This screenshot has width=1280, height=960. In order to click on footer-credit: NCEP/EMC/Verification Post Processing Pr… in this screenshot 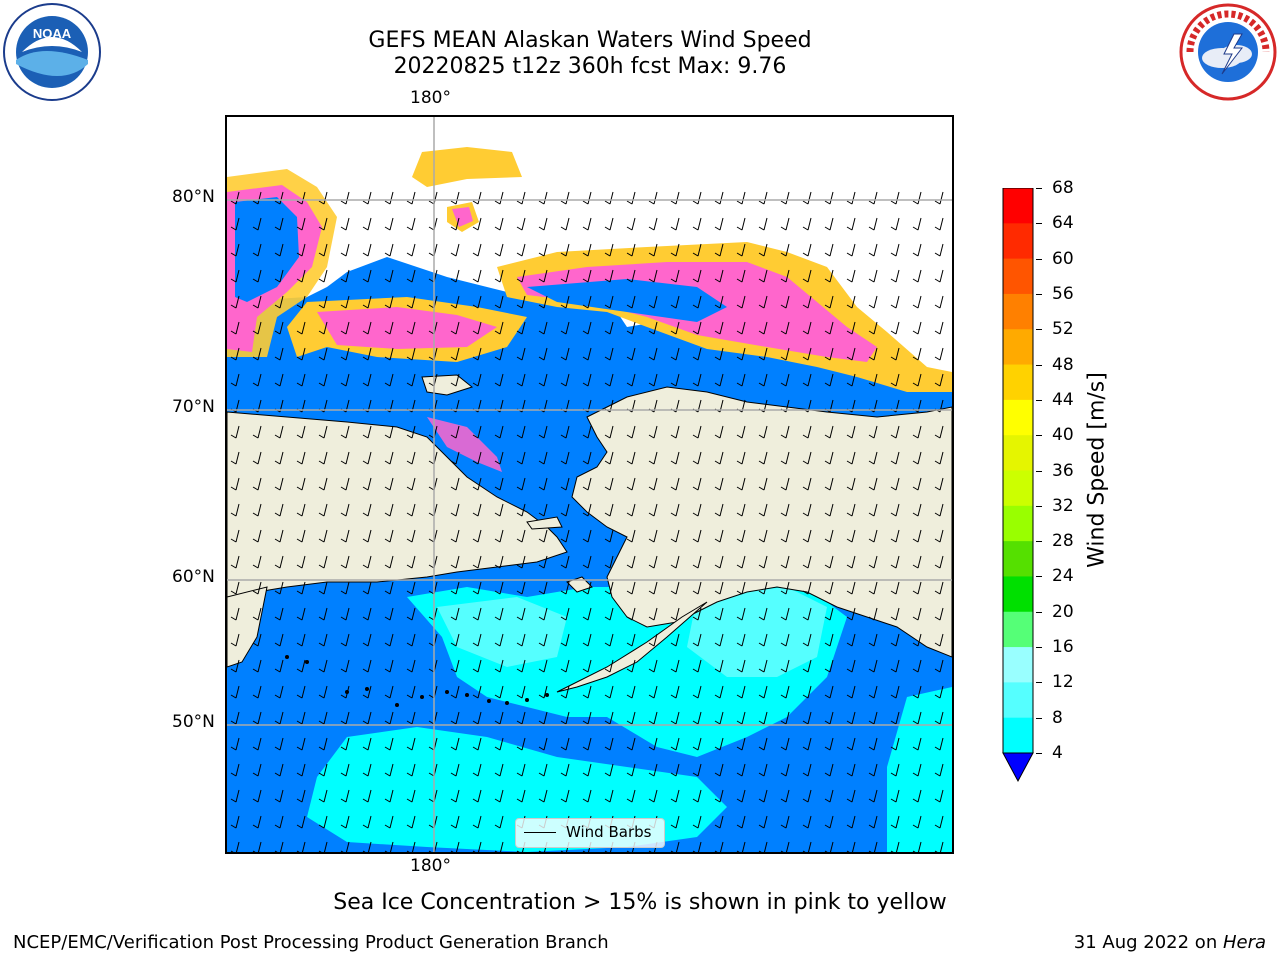, I will do `click(311, 942)`.